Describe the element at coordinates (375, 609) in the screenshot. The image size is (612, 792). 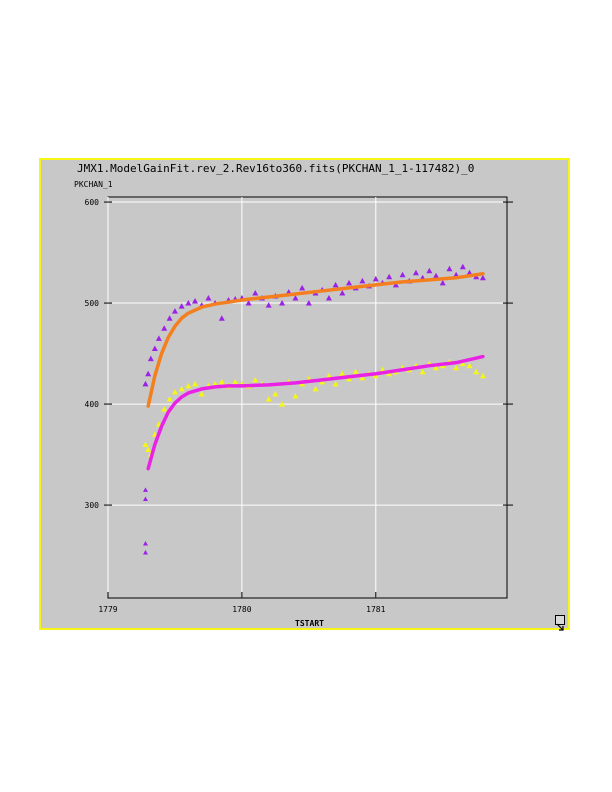
I see `x-tick-label: 1781` at that location.